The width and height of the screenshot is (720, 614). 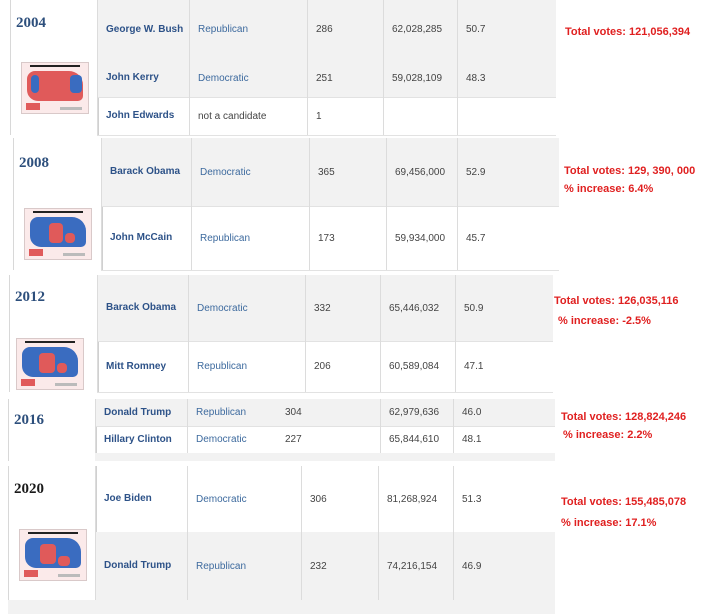 What do you see at coordinates (417, 412) in the screenshot?
I see `popular-votes: 62,979,636` at bounding box center [417, 412].